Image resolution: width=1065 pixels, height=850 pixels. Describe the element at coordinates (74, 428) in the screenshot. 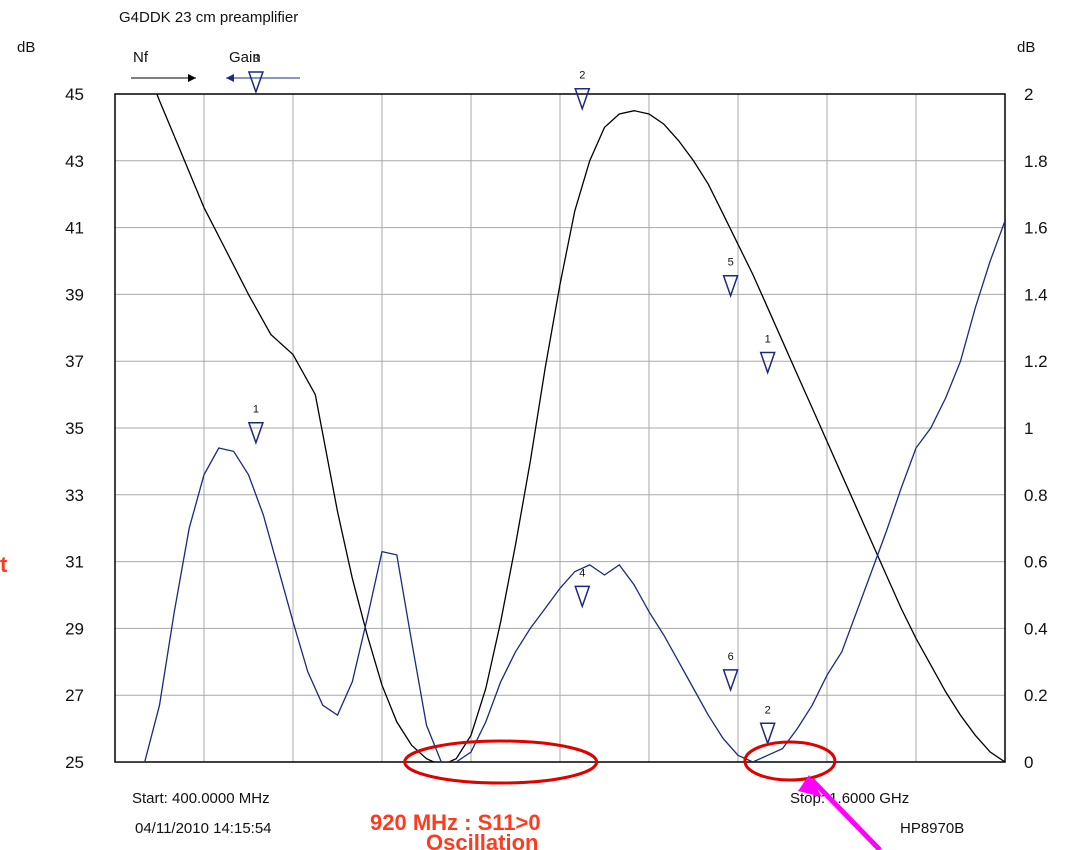

I see `left-tick-label: 35` at that location.